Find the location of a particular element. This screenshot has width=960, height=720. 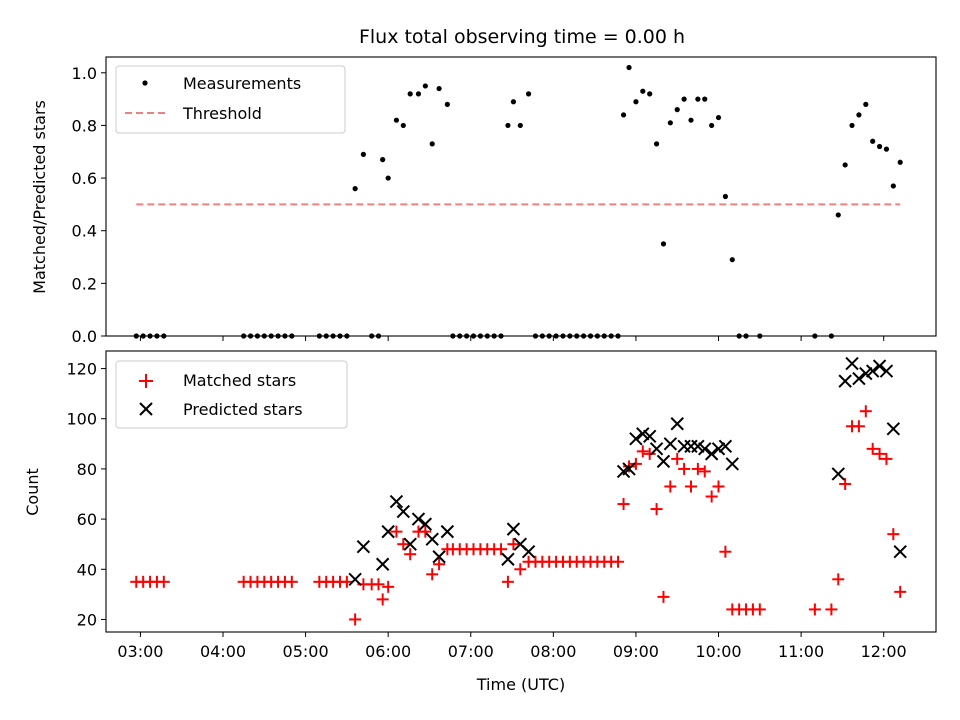

top-panel-y-ticks: 0.0 0.2 0.4 0.6 0.8 1.0 is located at coordinates (89, 205).